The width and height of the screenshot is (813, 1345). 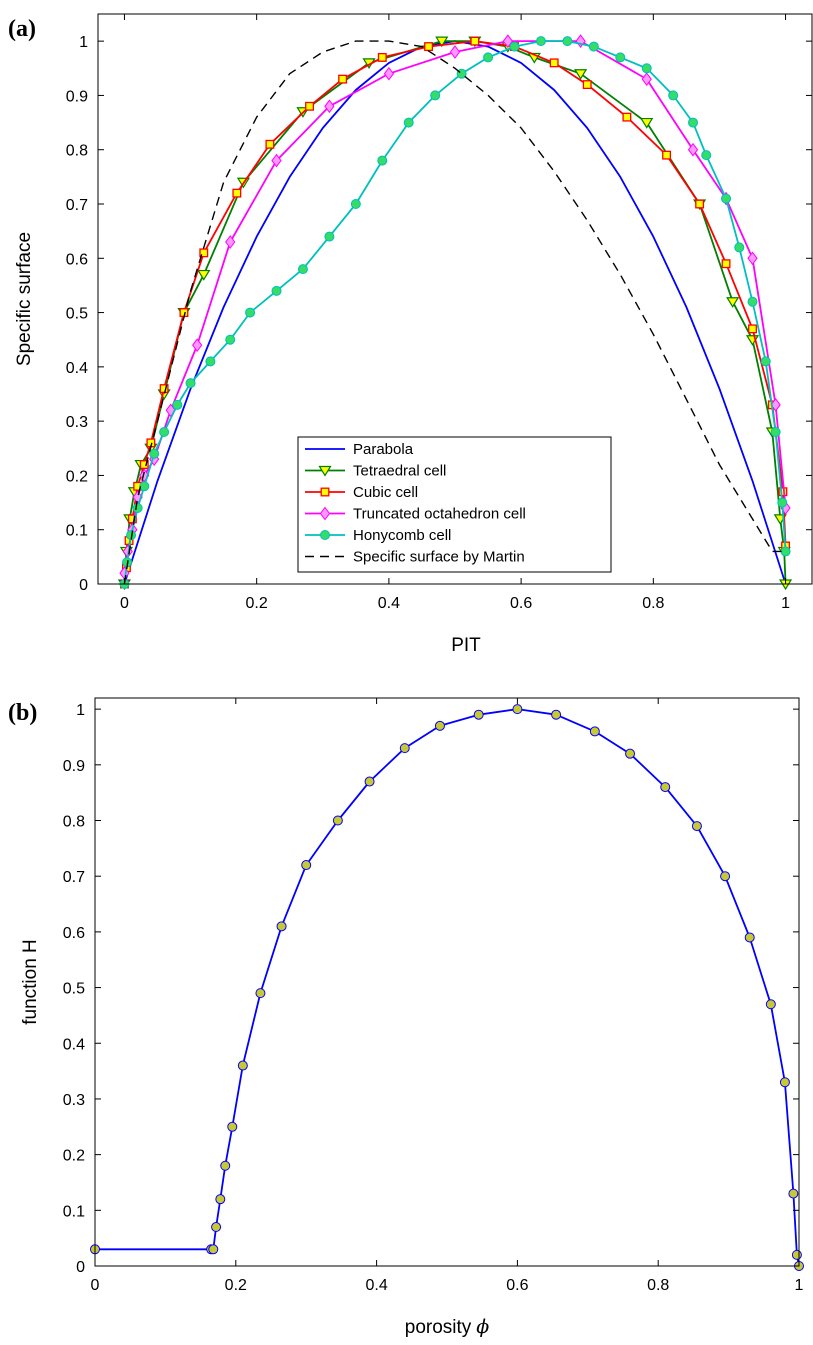 I want to click on legend-label: Honycomb cell, so click(x=402, y=535).